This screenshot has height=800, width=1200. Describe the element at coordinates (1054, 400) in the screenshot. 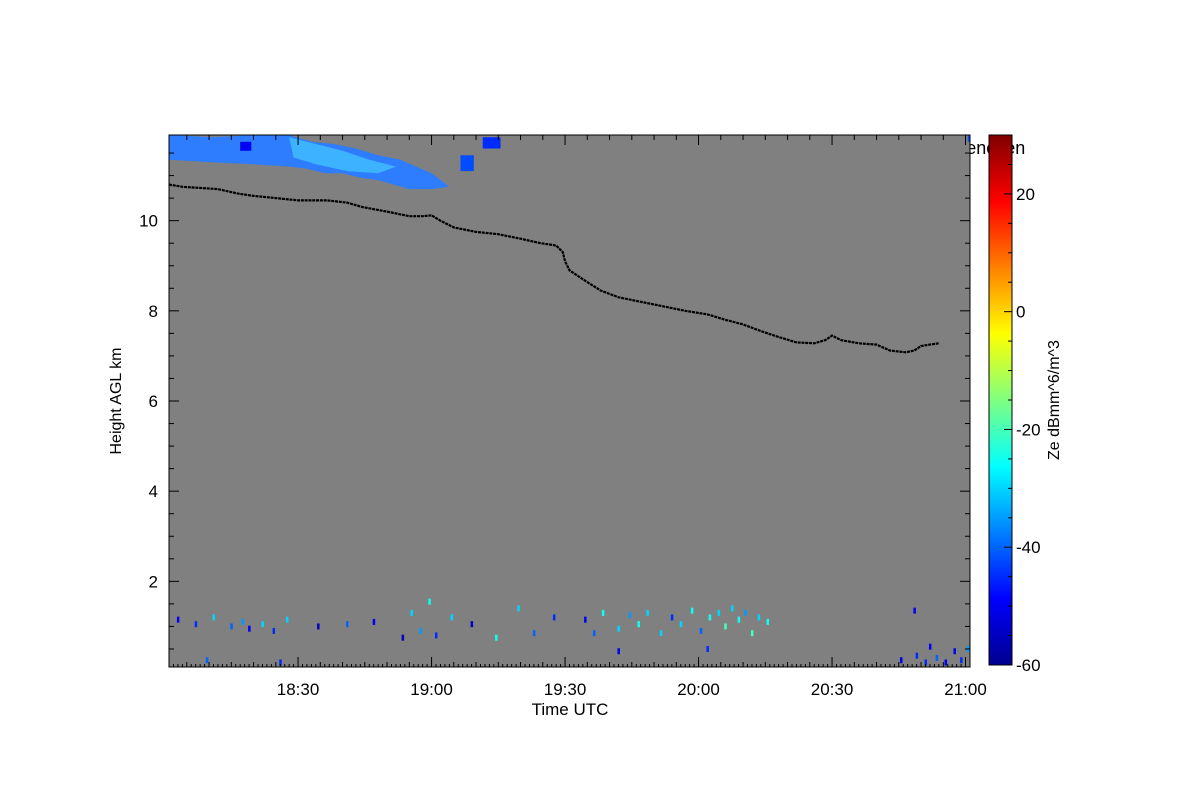

I see `colorbar-label: Ze dBmm^6/m^3` at that location.